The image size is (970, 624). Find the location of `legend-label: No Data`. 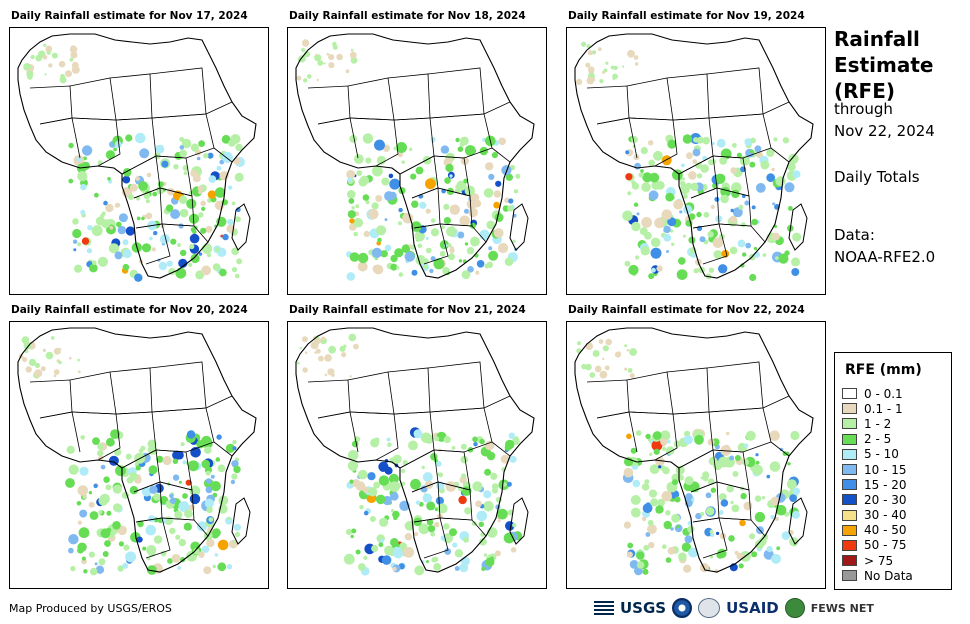

legend-label: No Data is located at coordinates (888, 575).